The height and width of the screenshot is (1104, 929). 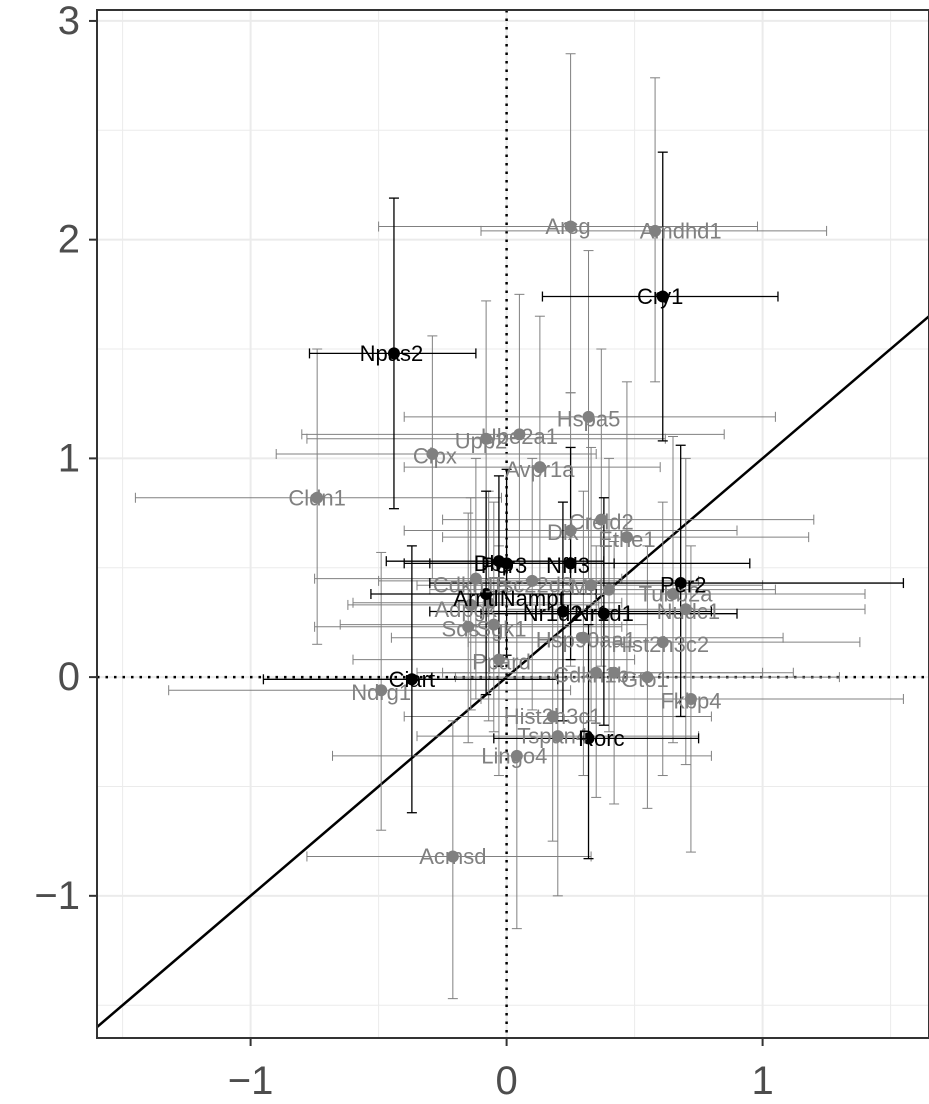 What do you see at coordinates (501, 628) in the screenshot?
I see `point-label: Sgk1` at bounding box center [501, 628].